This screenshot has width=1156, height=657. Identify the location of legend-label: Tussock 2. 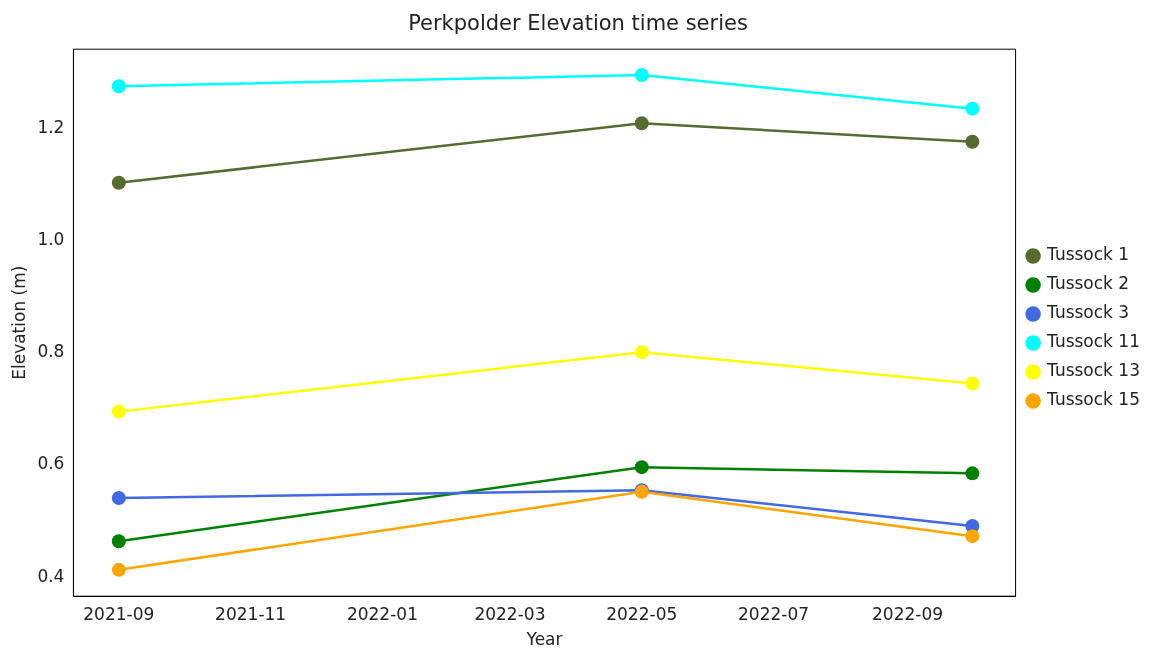
(1088, 283).